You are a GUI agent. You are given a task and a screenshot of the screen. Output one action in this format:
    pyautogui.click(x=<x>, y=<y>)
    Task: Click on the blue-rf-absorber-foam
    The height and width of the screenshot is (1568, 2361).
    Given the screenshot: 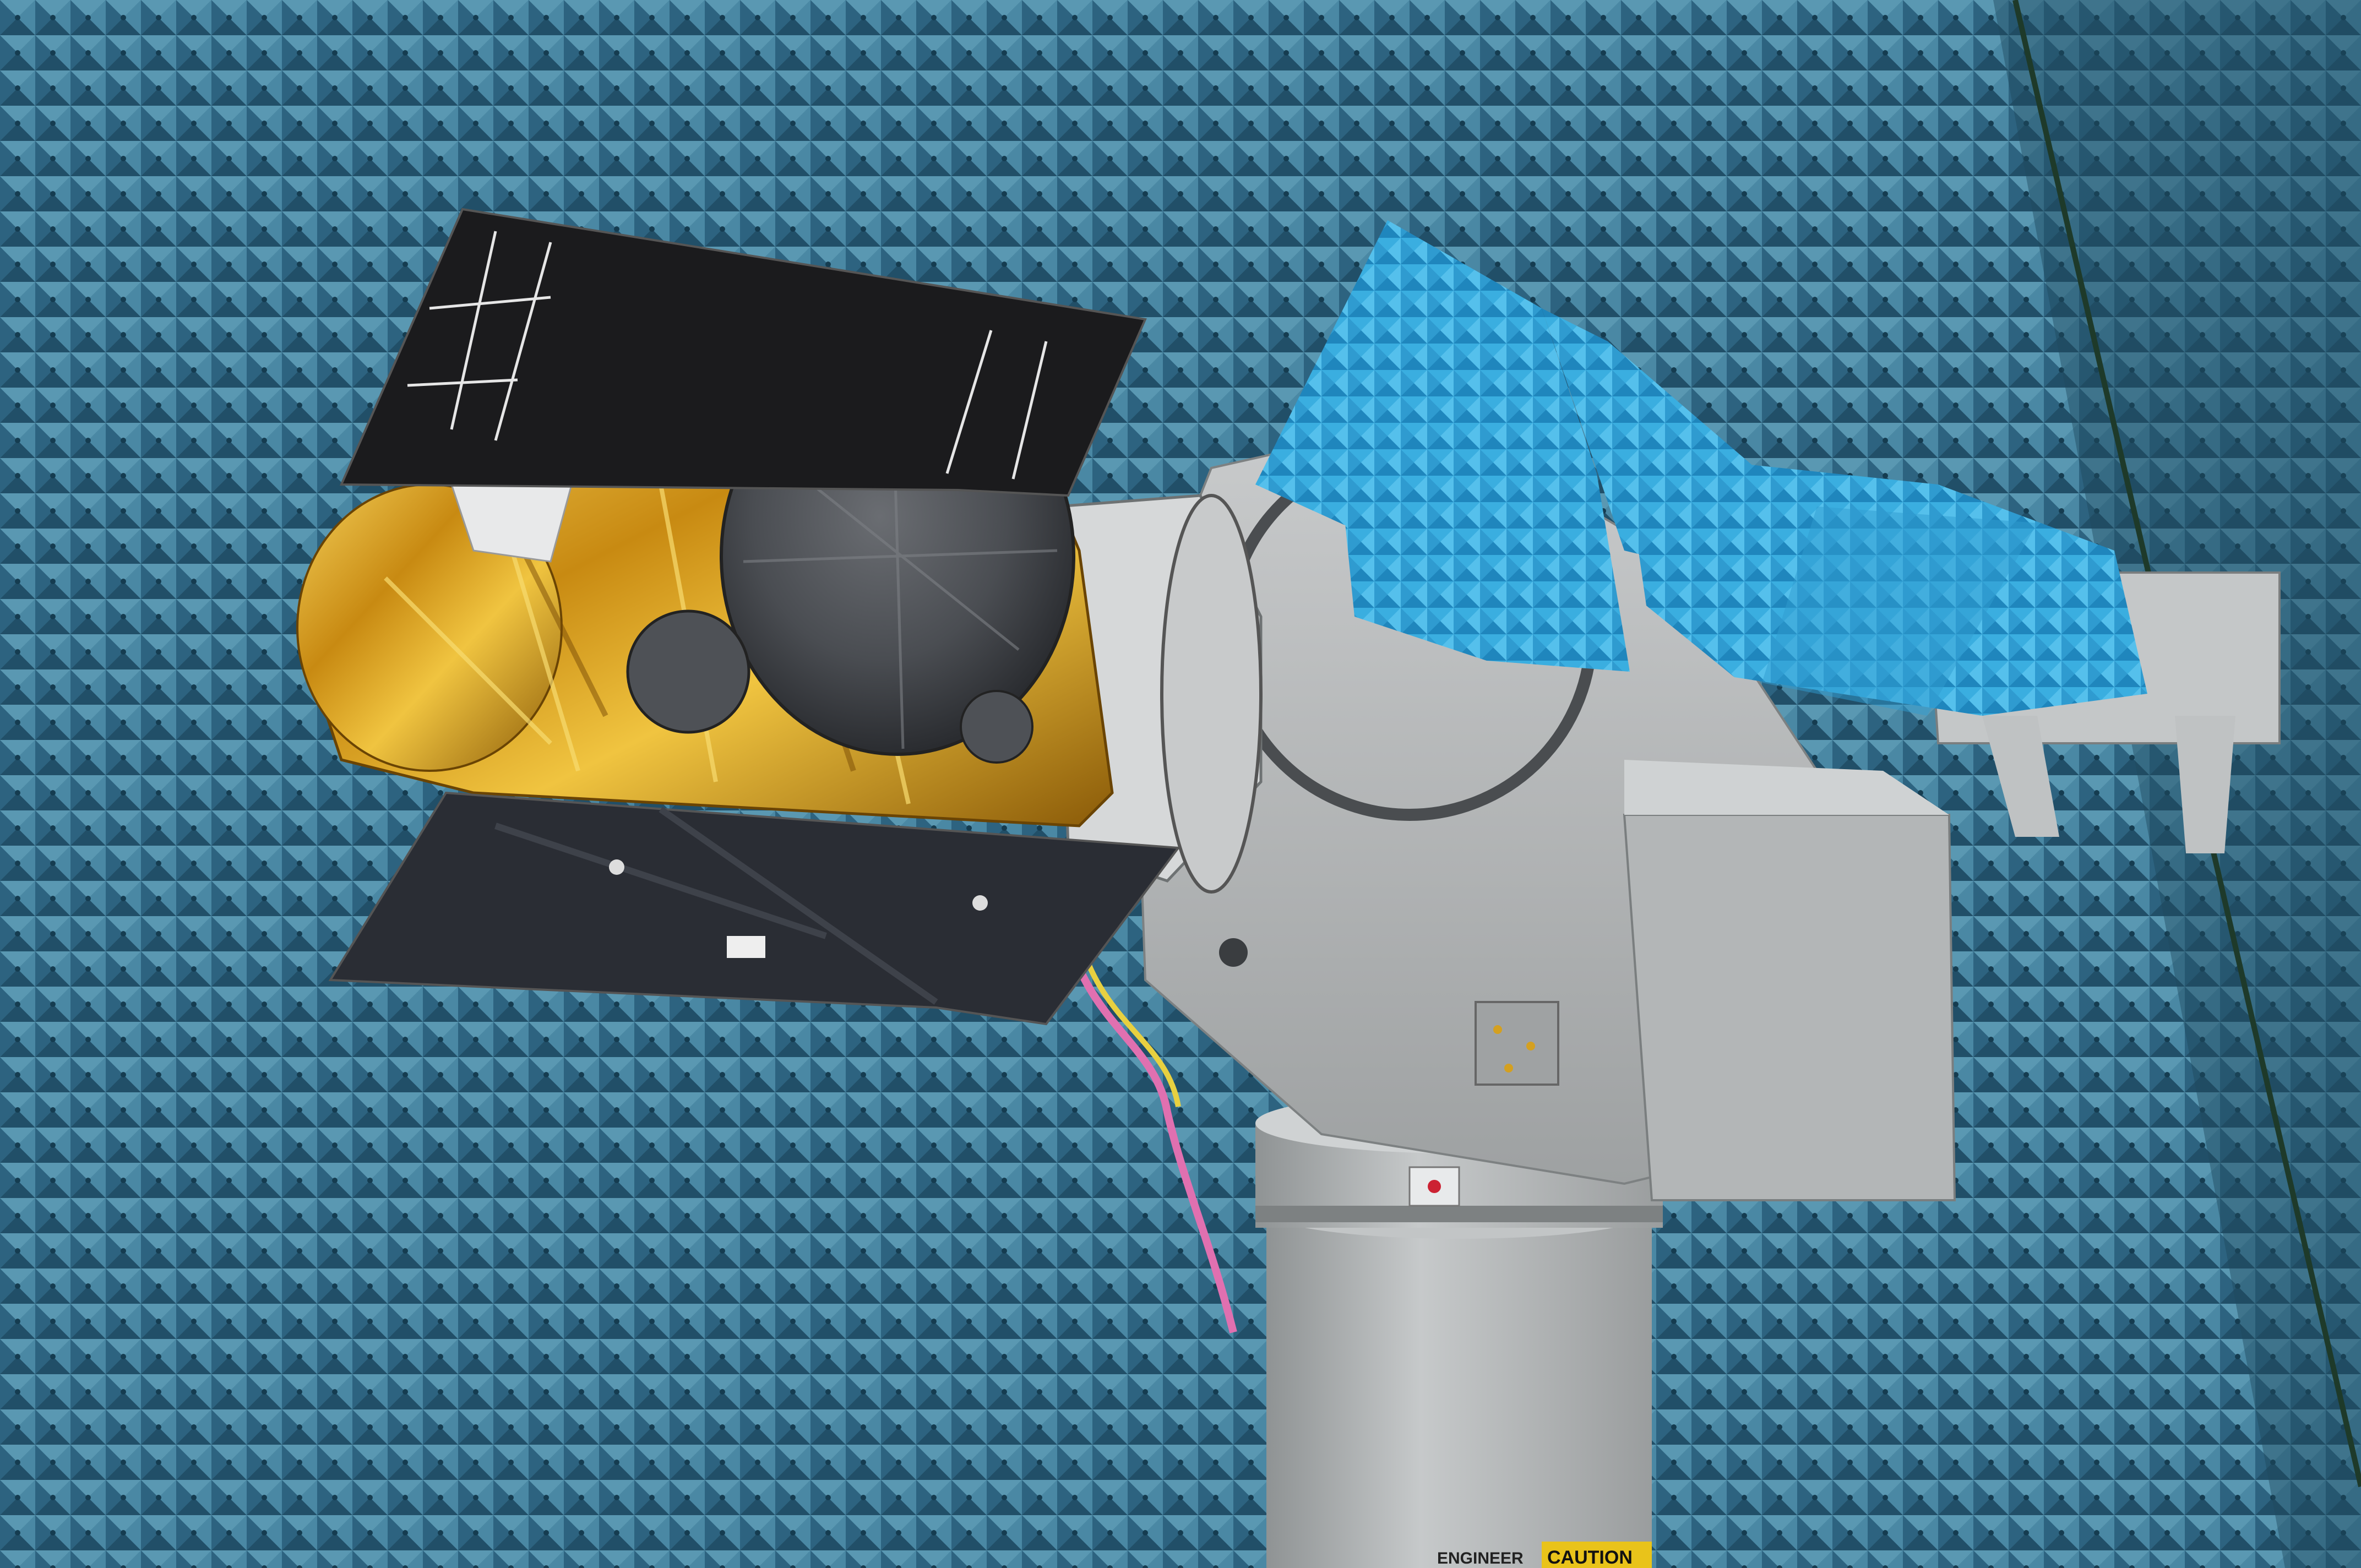 What is the action you would take?
    pyautogui.click(x=1701, y=468)
    